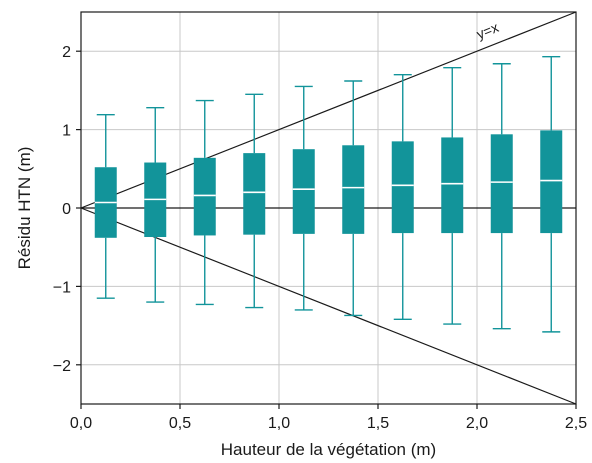 The width and height of the screenshot is (592, 463). What do you see at coordinates (180, 423) in the screenshot?
I see `x-tick-label: 0,5` at bounding box center [180, 423].